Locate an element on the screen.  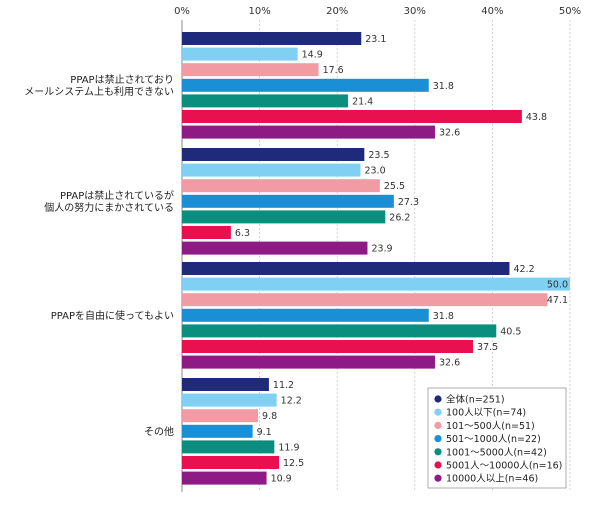
legend-box is located at coordinates (497, 438).